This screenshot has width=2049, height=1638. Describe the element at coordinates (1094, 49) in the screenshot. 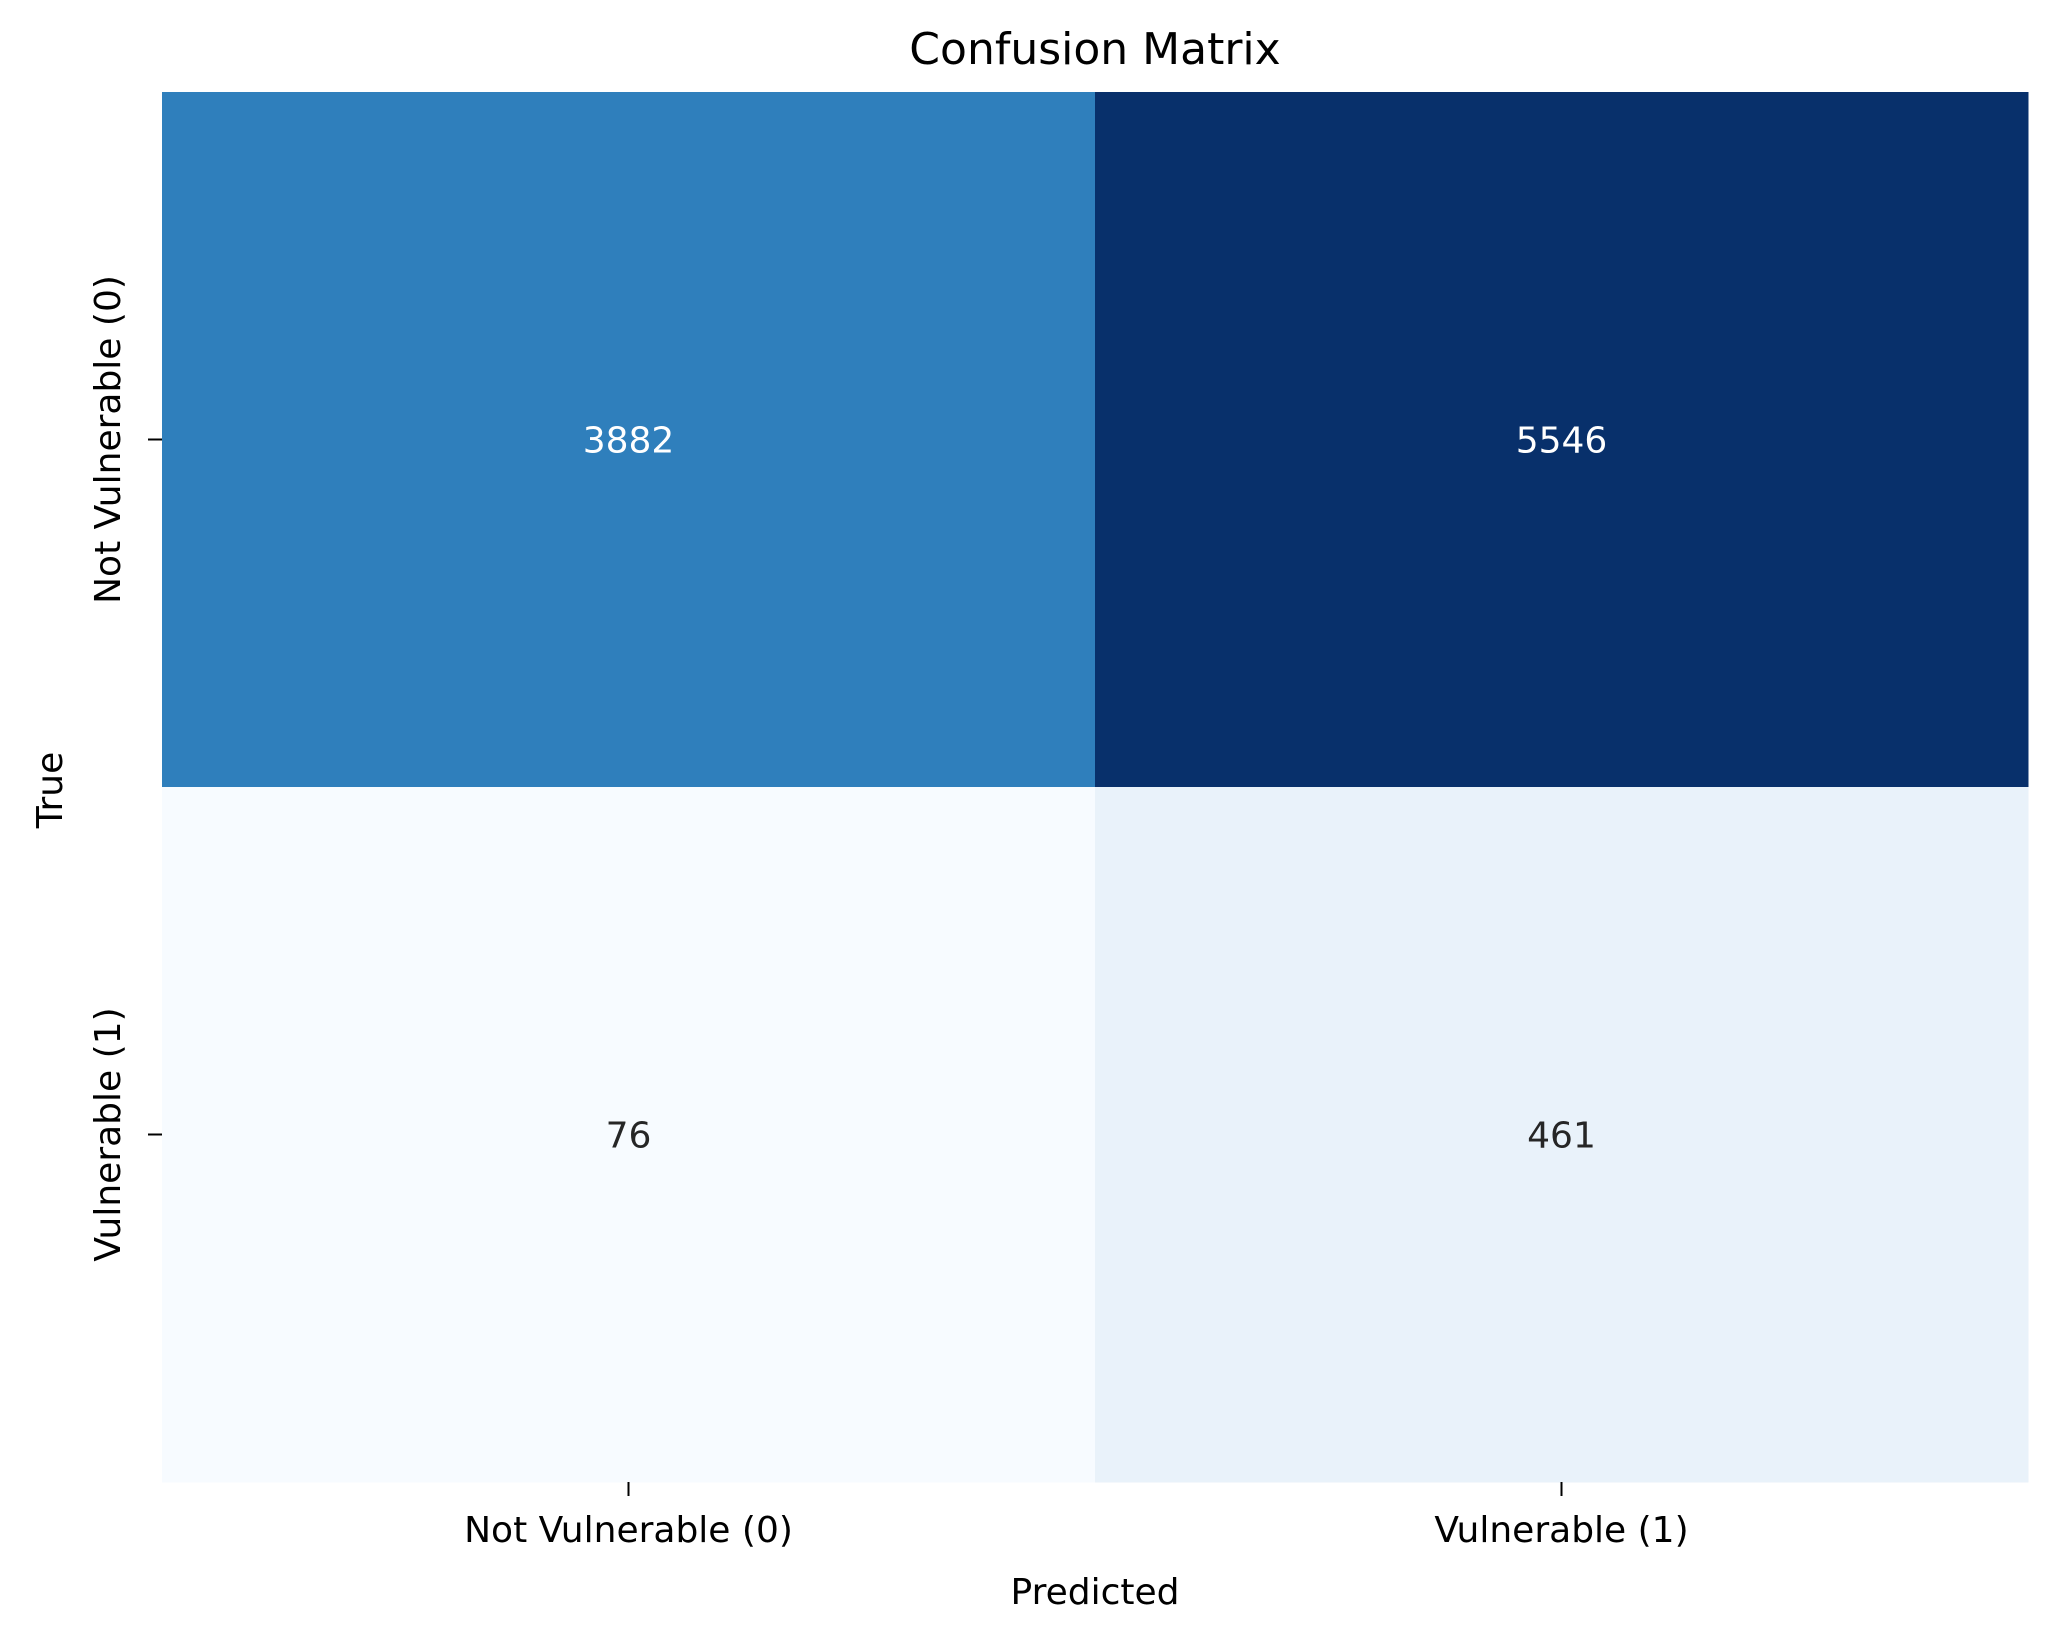

I see `chart-title: Confusion Matrix` at that location.